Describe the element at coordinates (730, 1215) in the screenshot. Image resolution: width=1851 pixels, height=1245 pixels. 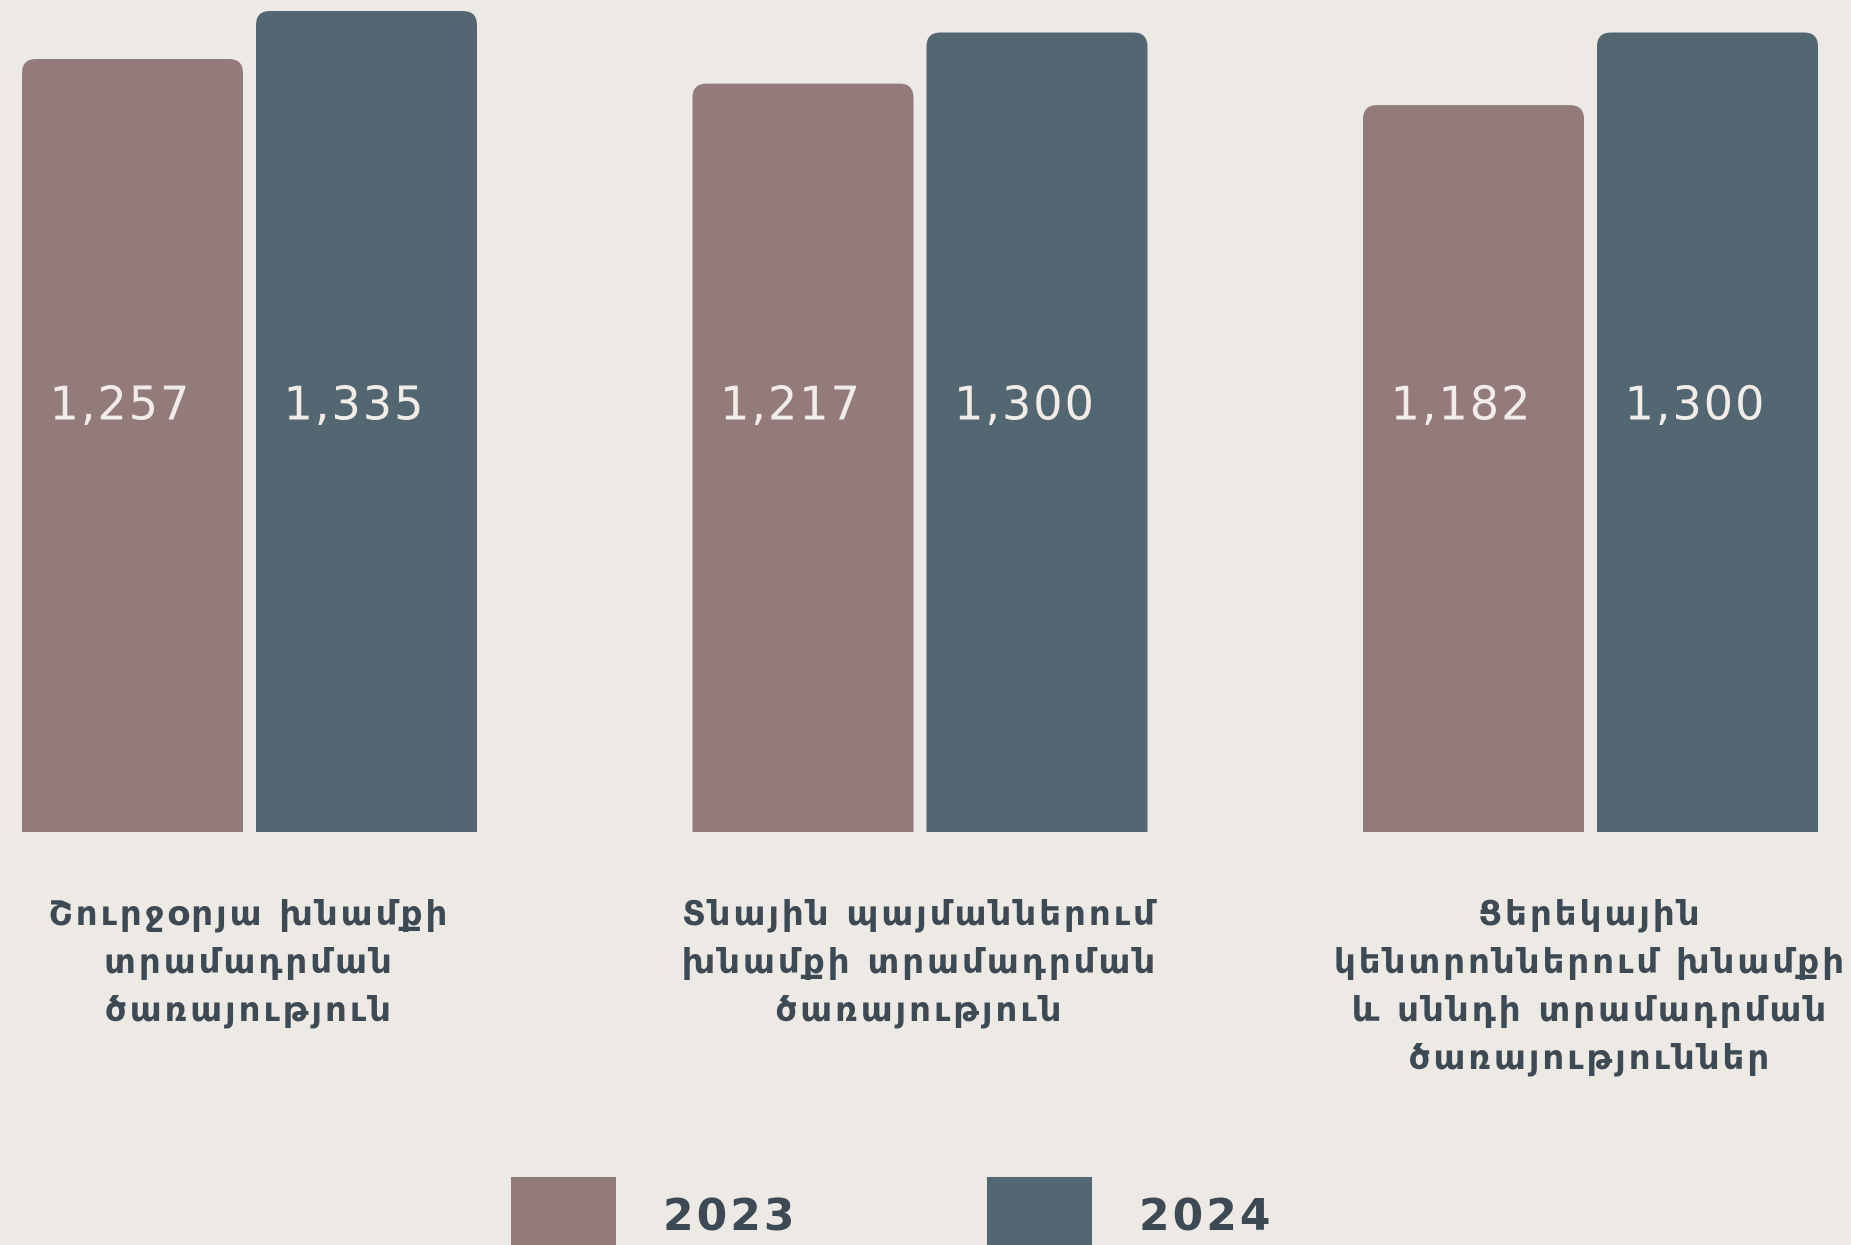
I see `legend-label: 2023` at that location.